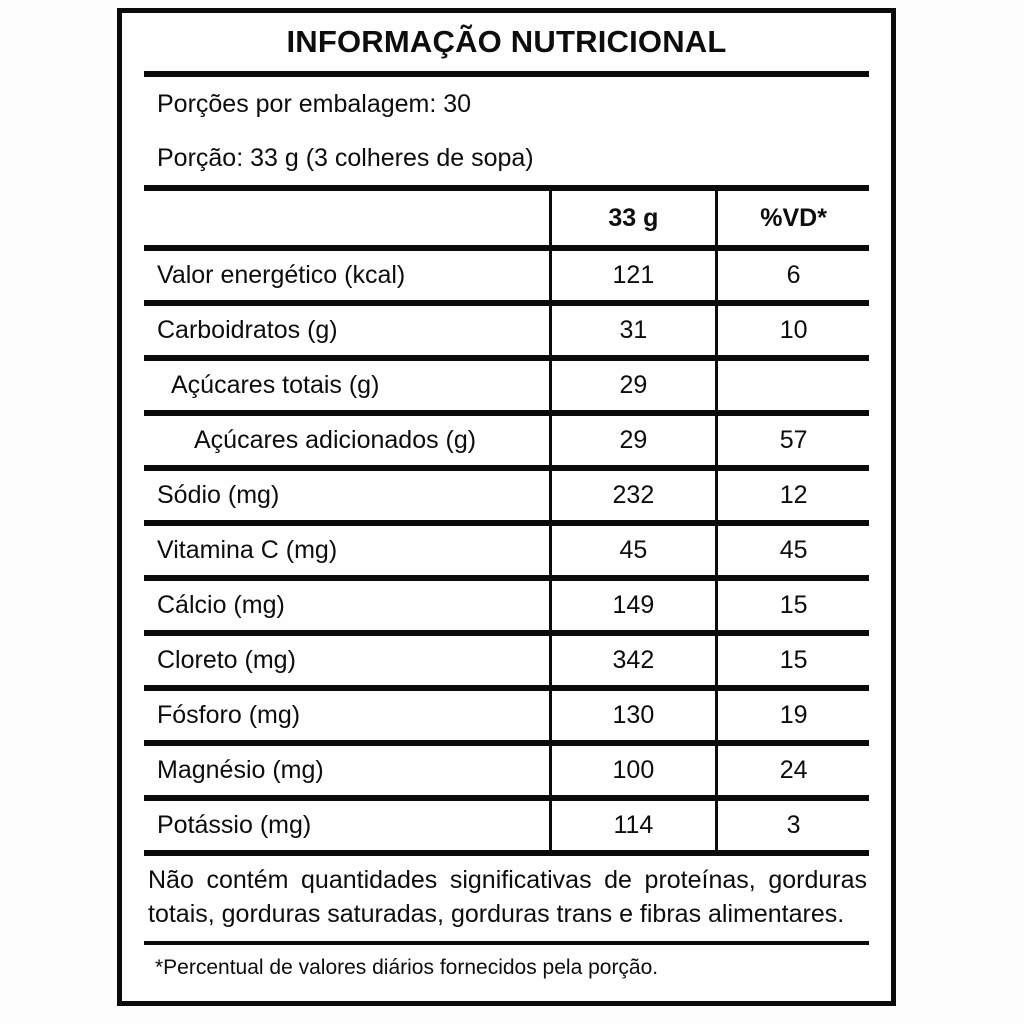 This screenshot has height=1024, width=1024. I want to click on nutrient-amount-cell: 121, so click(632, 274).